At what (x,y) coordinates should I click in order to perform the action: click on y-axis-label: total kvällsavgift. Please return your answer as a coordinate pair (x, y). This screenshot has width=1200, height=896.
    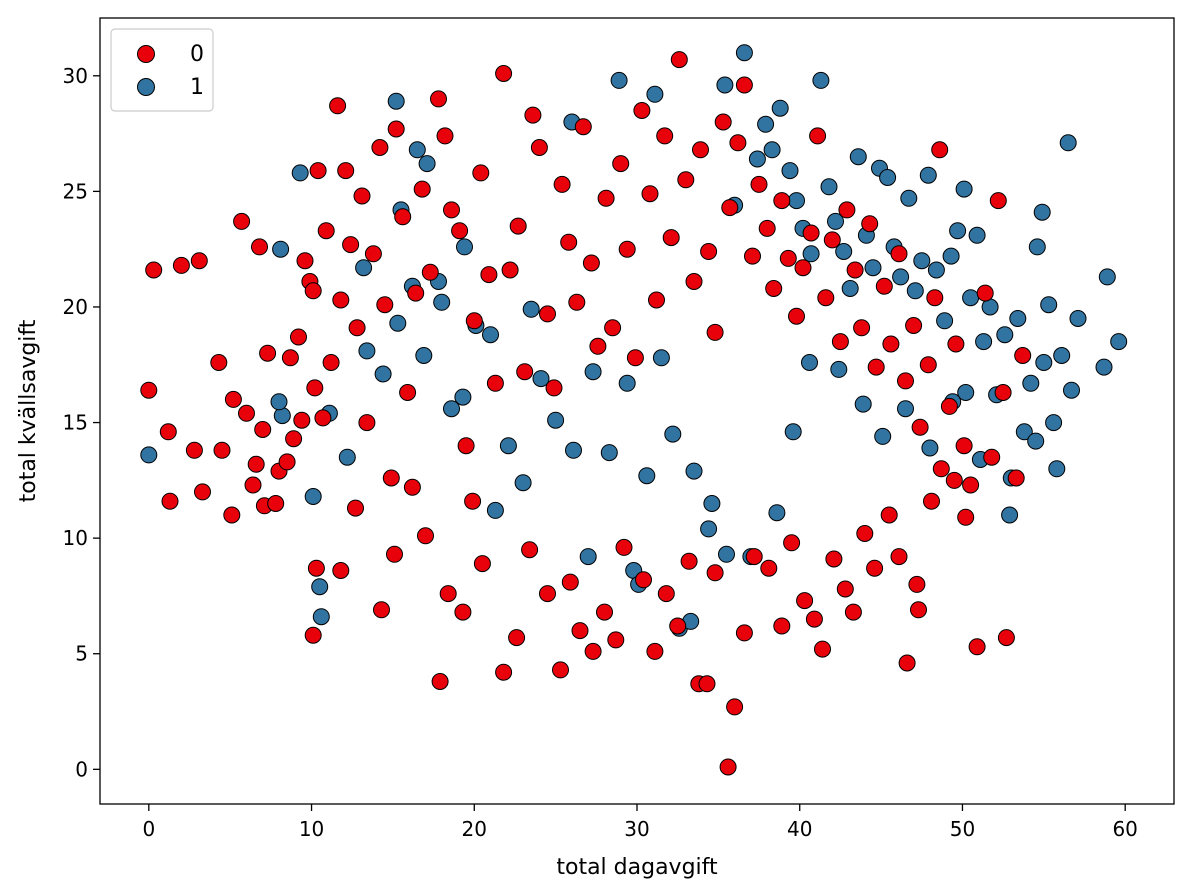
    Looking at the image, I should click on (28, 410).